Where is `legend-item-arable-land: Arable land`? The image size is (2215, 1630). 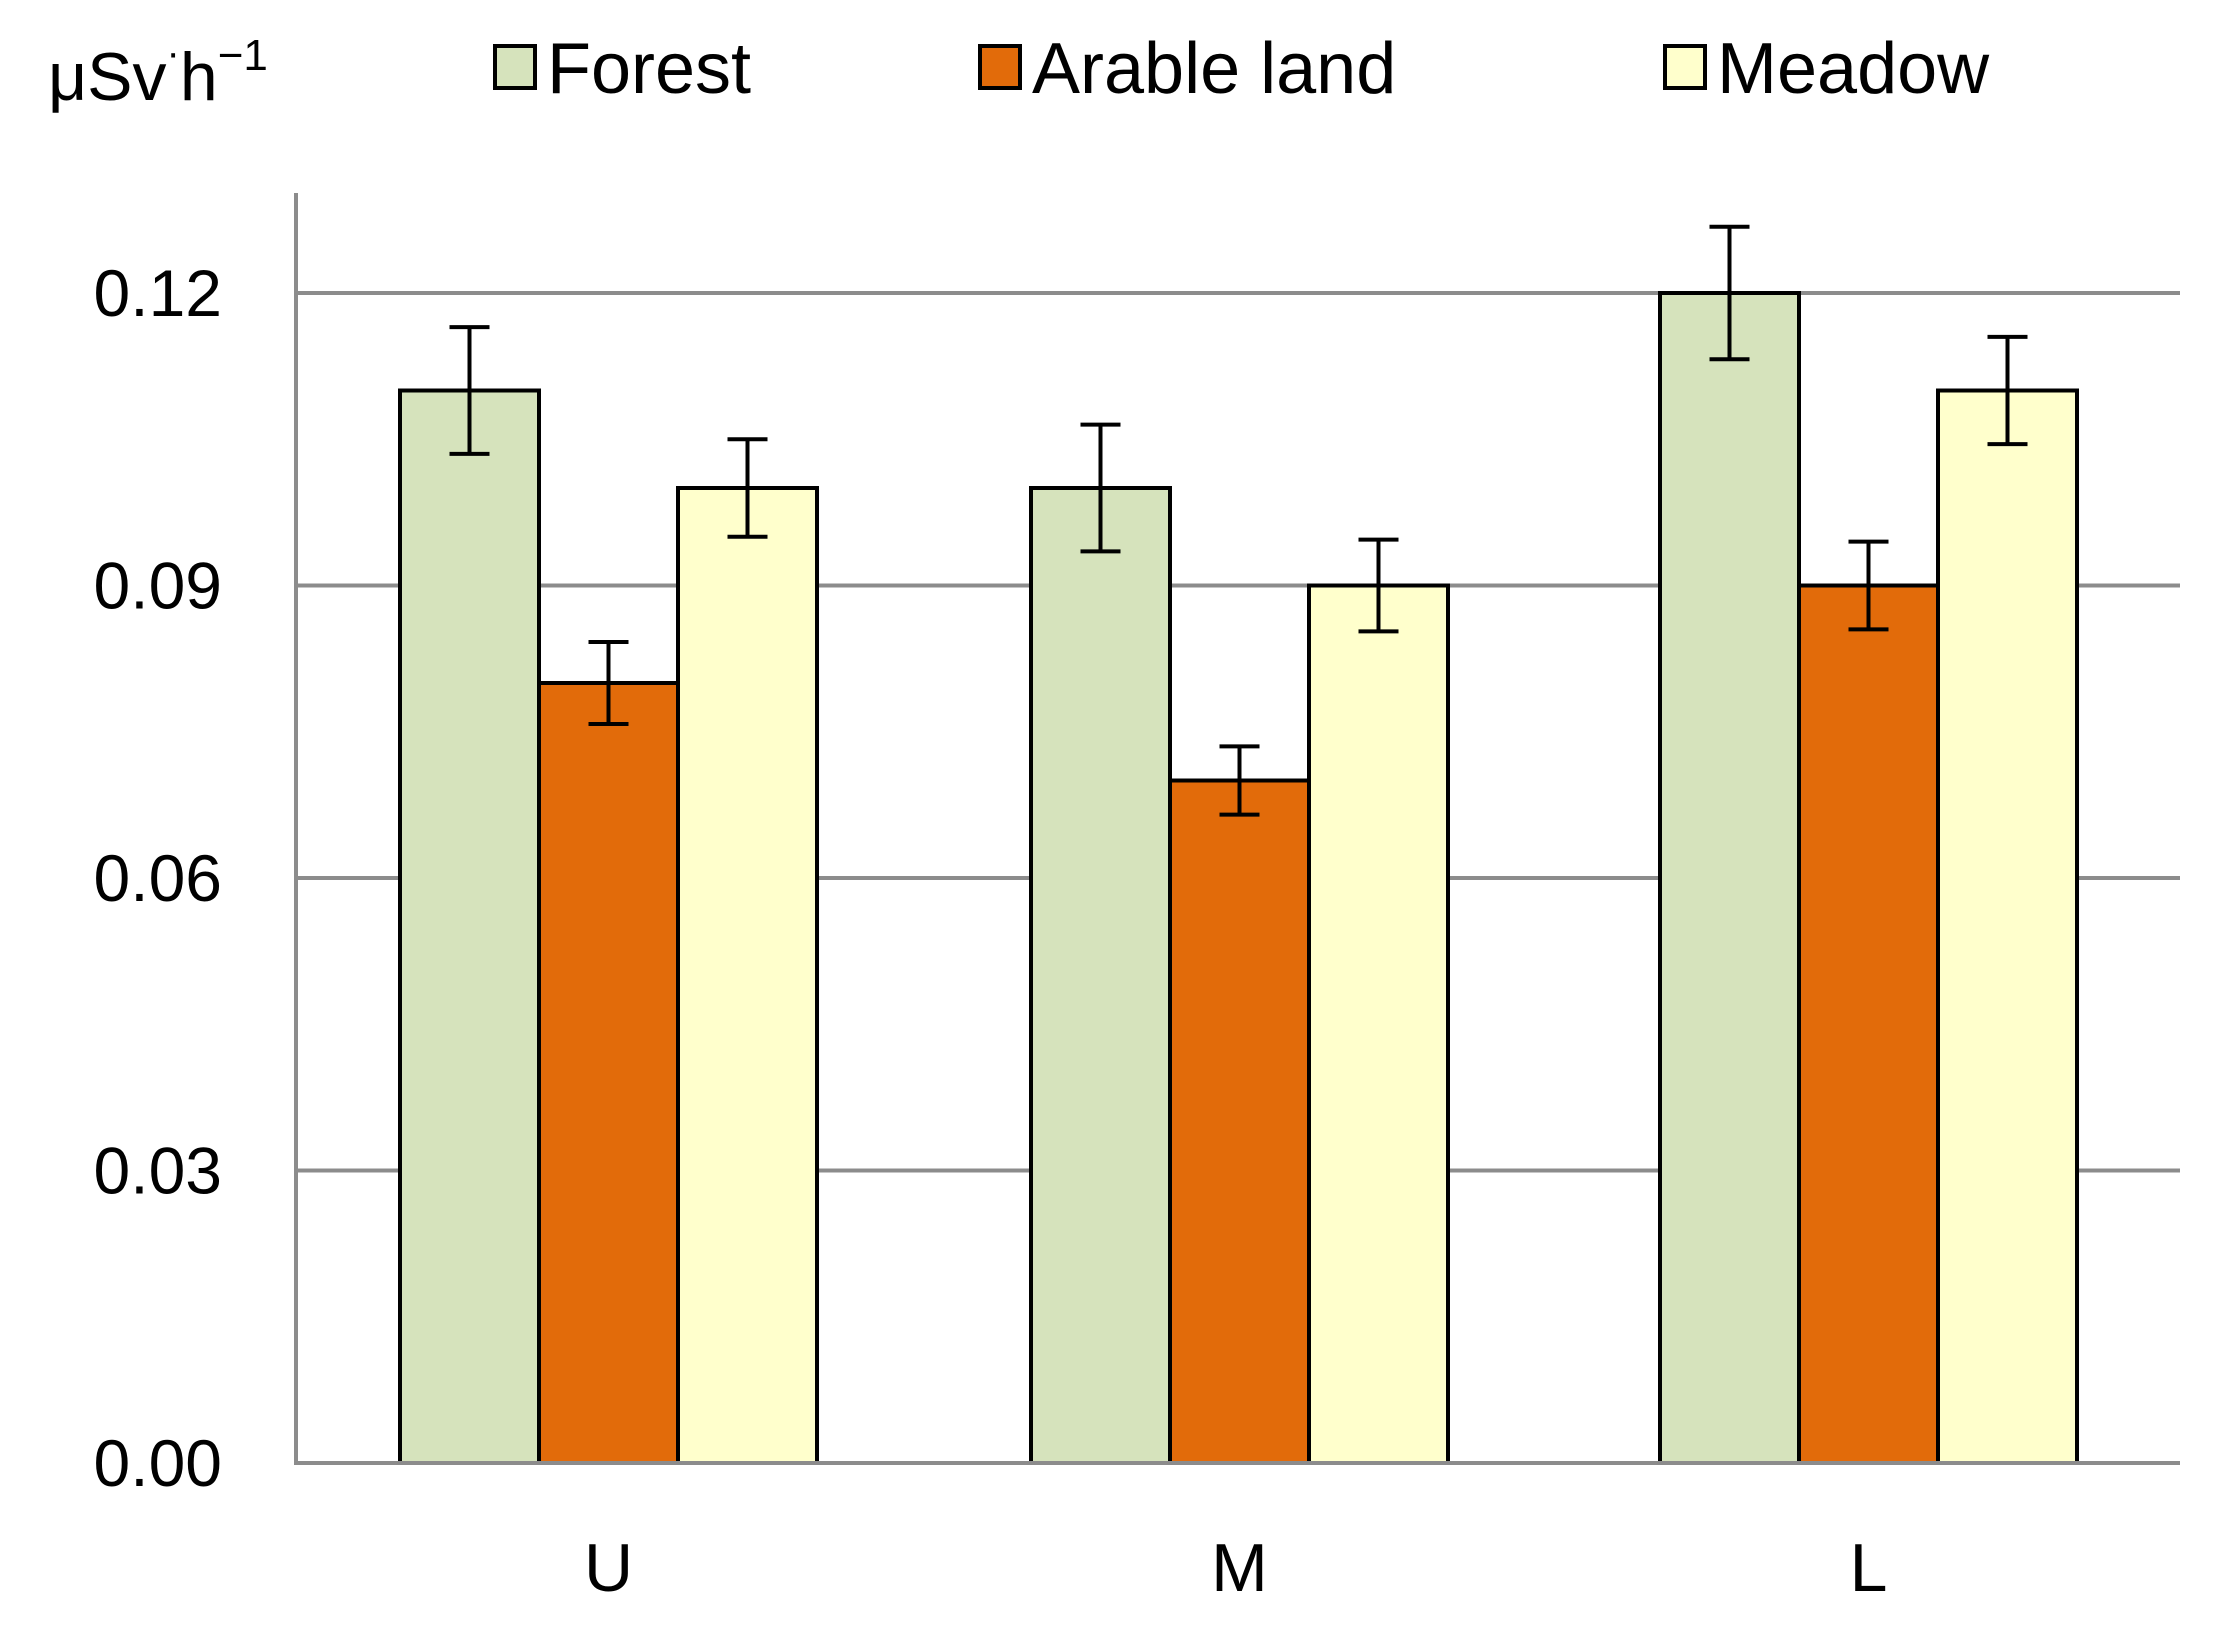
legend-item-arable-land: Arable land is located at coordinates (1187, 69).